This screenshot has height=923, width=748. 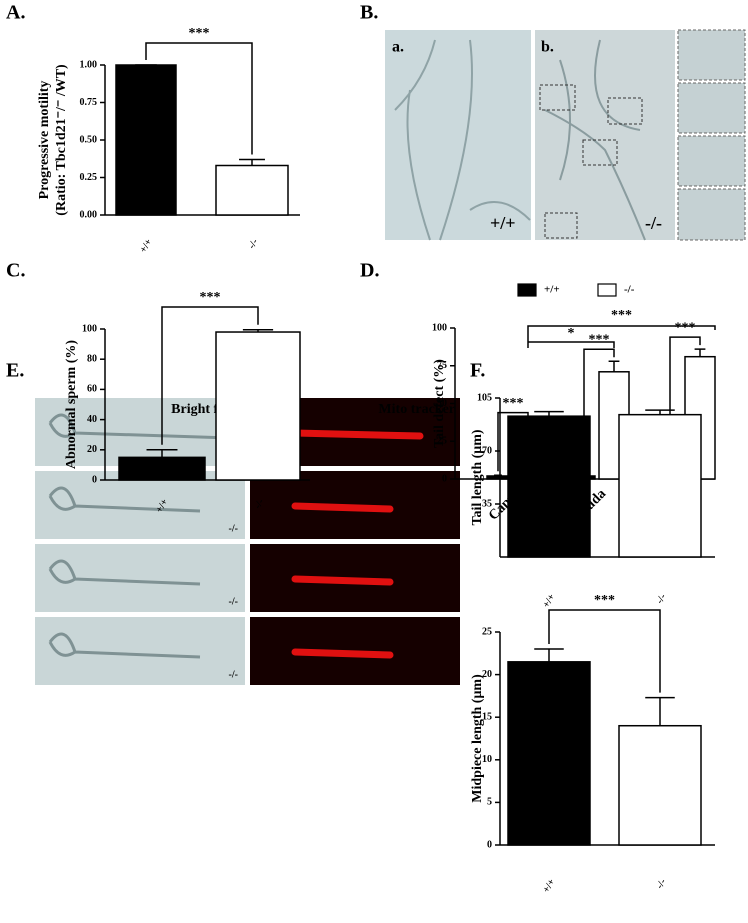 I want to click on significance-label: *, so click(x=571, y=333).